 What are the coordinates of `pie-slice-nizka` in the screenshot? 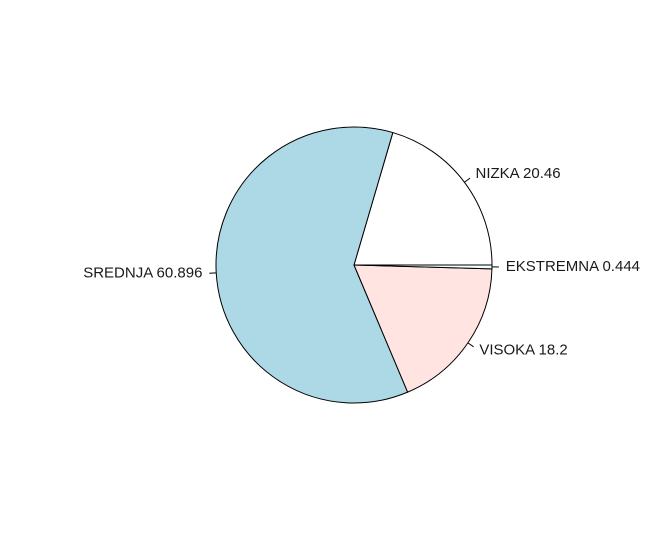 It's located at (423, 199).